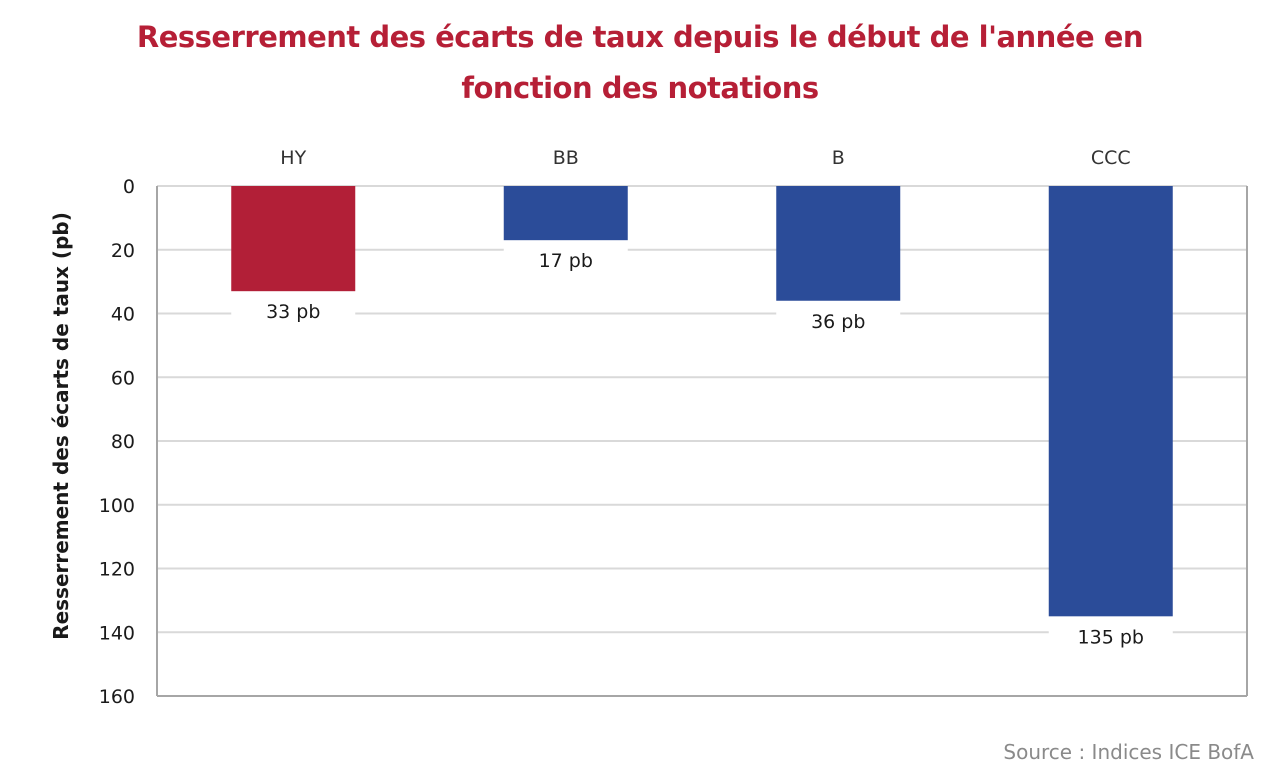 The height and width of the screenshot is (781, 1280). I want to click on category-label-b: B, so click(838, 158).